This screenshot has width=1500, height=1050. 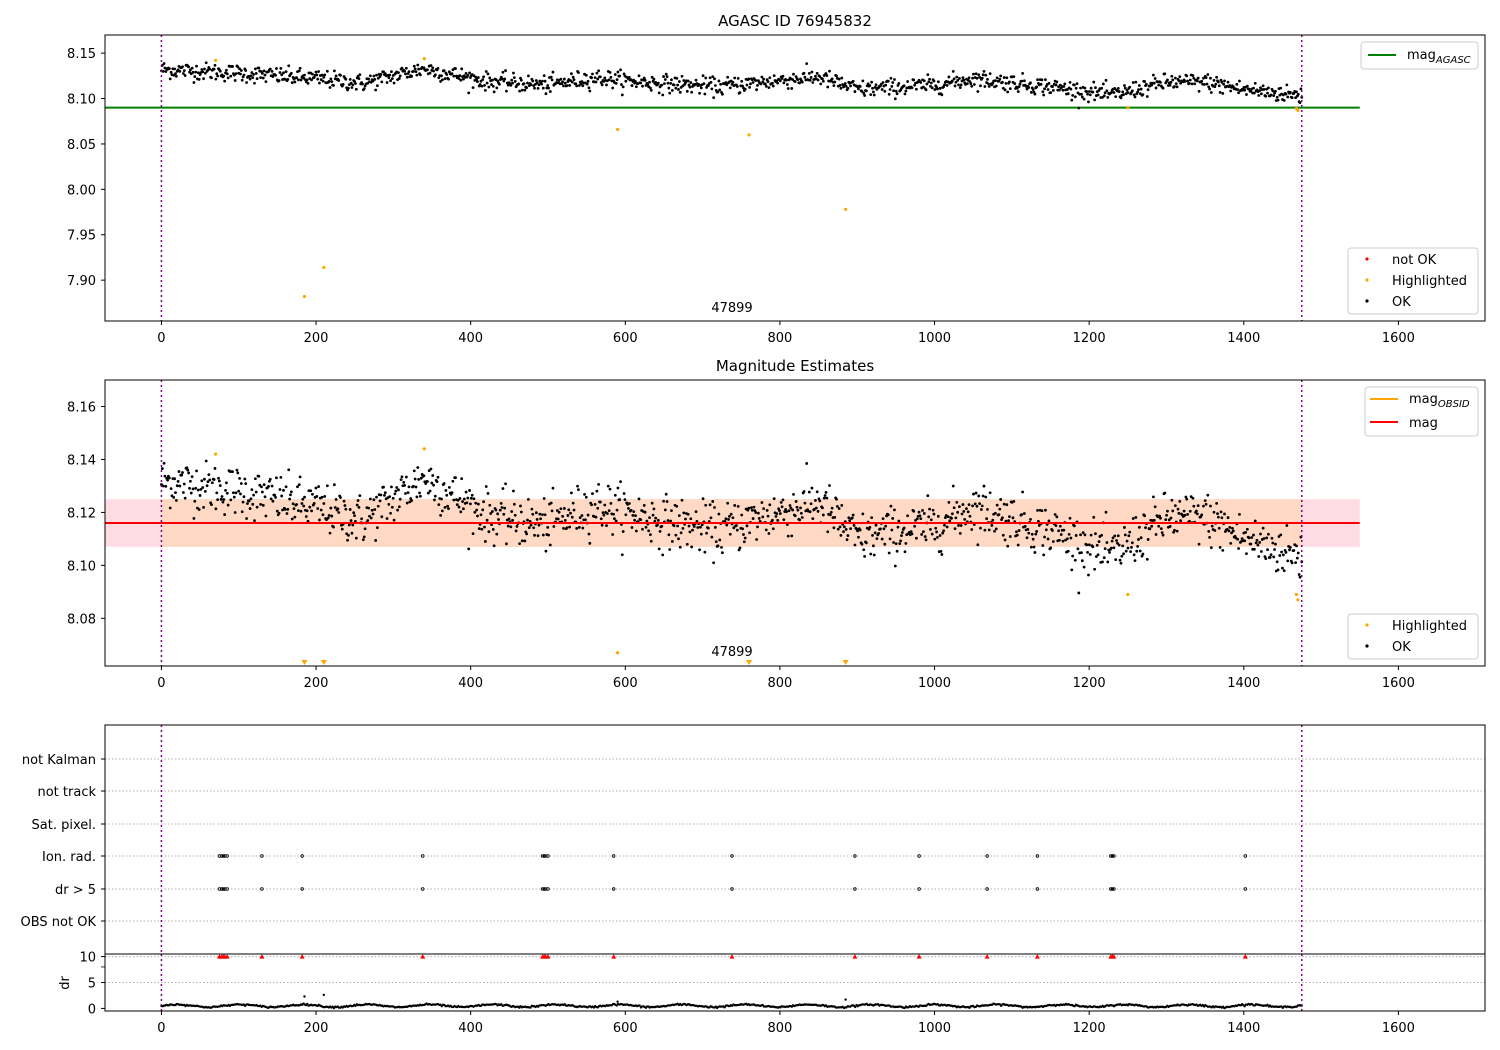 What do you see at coordinates (1243, 1028) in the screenshot?
I see `x-tick-label: 1400` at bounding box center [1243, 1028].